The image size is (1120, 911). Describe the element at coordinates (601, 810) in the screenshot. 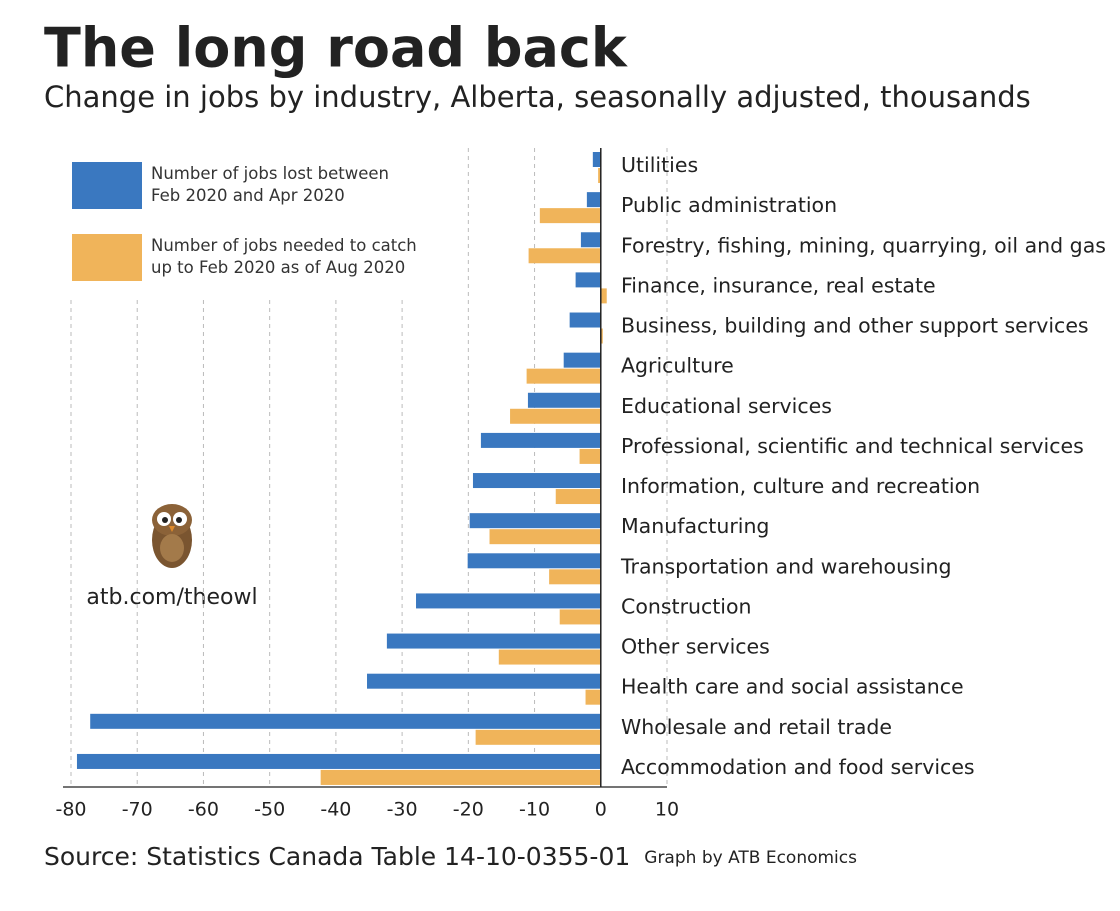

I see `x-tick-label: 0` at that location.